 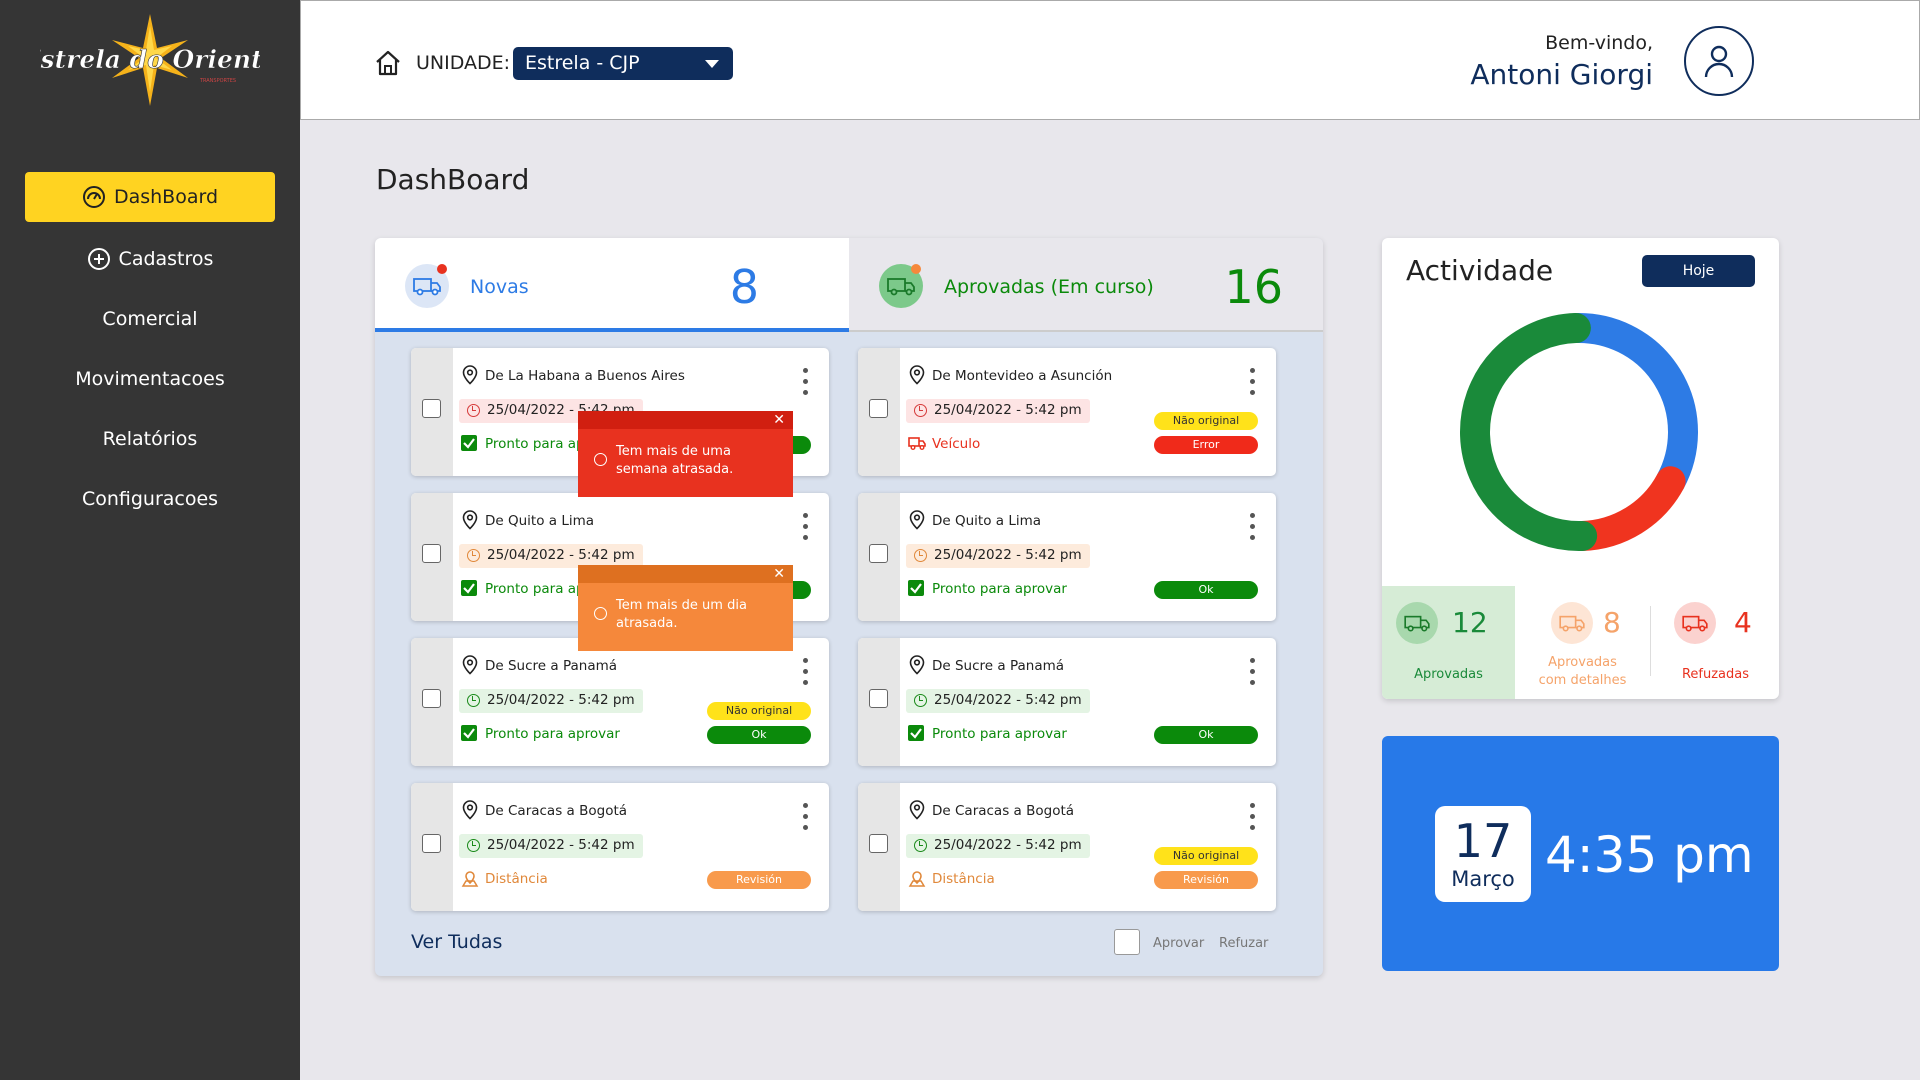 I want to click on nav-comercial-label: Comercial, so click(x=150, y=319).